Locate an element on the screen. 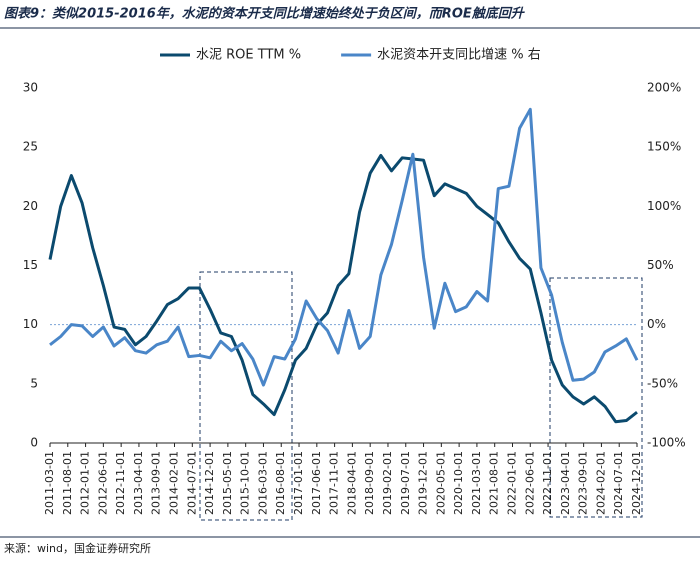 This screenshot has height=565, width=700. x-tick-label: 2021-03-01 is located at coordinates (476, 483).